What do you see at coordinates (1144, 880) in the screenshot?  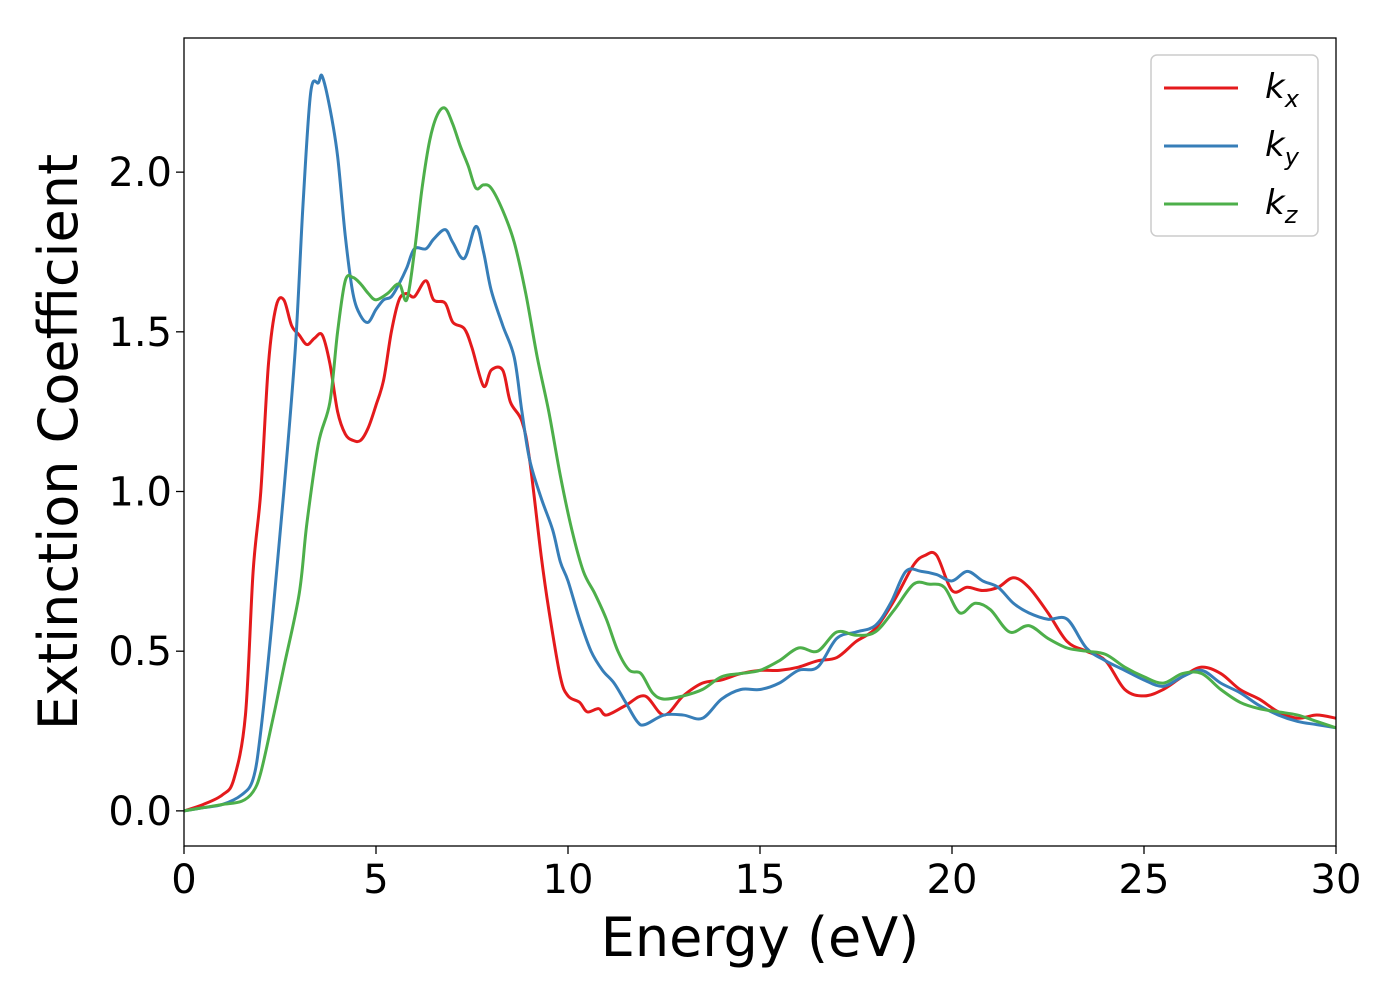 I see `x-tick-label: 25` at bounding box center [1144, 880].